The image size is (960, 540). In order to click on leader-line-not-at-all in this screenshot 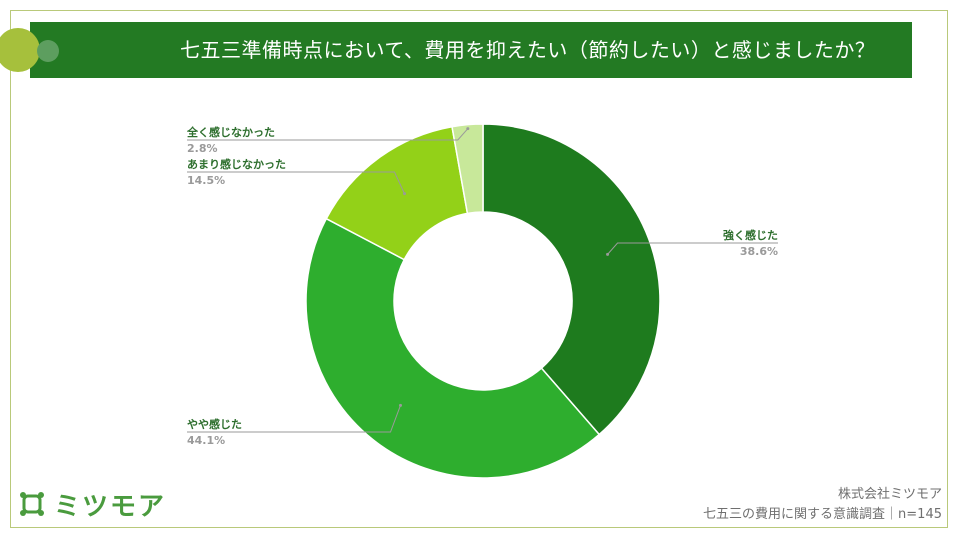, I will do `click(328, 134)`.